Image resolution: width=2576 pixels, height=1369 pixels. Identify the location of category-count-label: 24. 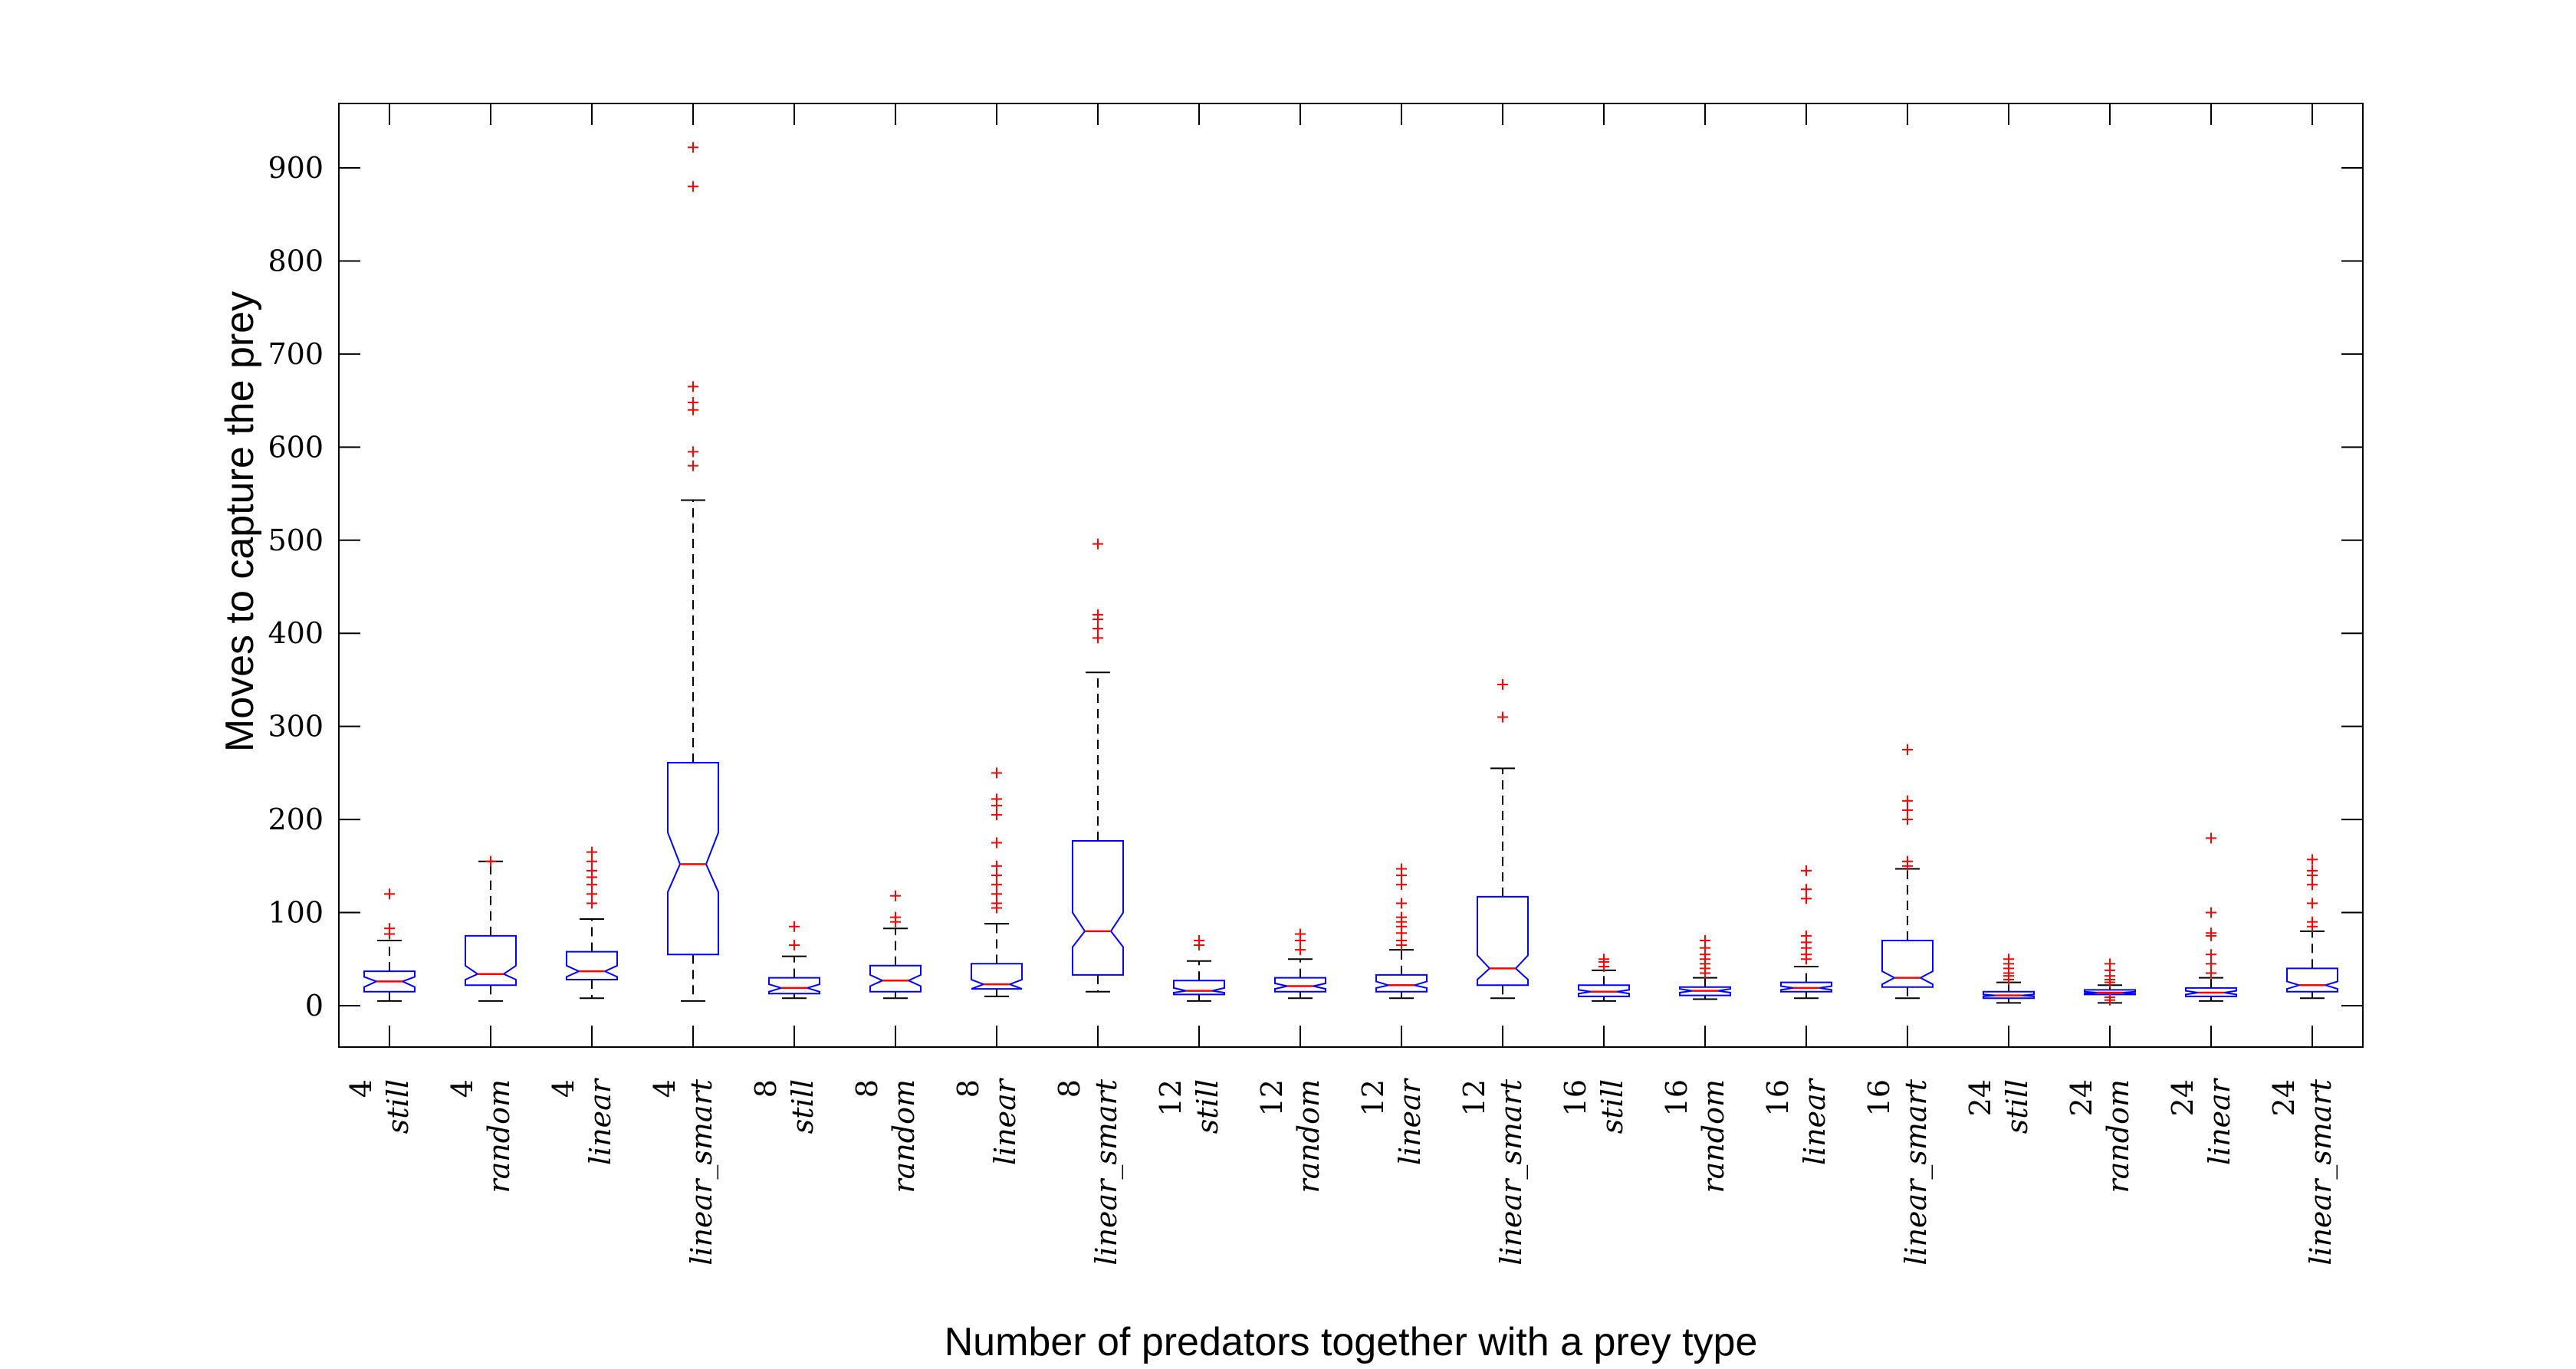
(2284, 1097).